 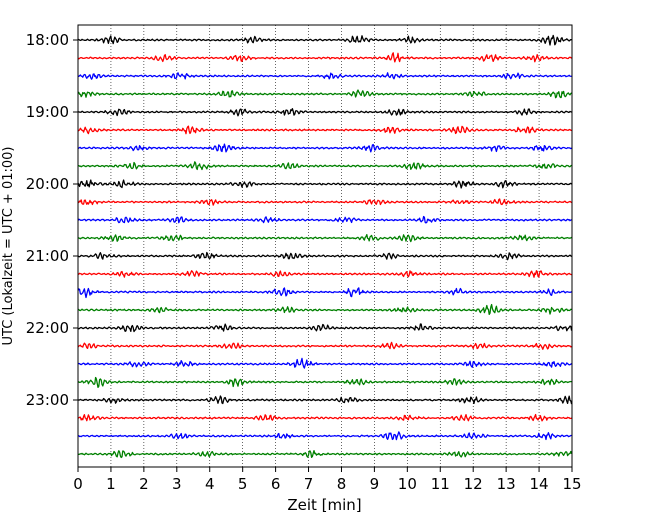 I want to click on trace-1930, so click(x=324, y=148).